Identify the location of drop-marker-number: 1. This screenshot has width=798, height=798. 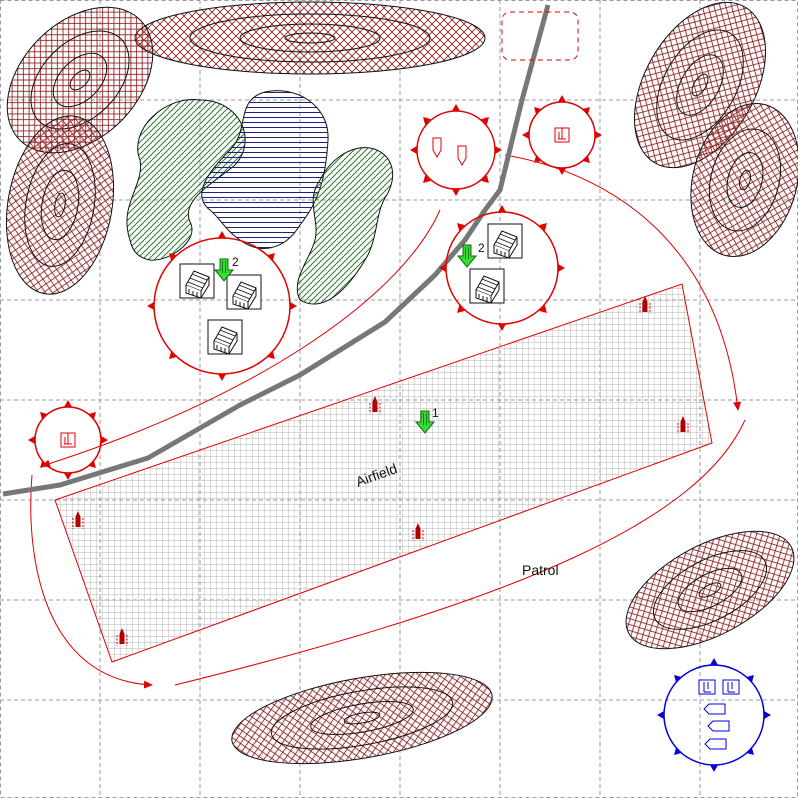
(435, 413).